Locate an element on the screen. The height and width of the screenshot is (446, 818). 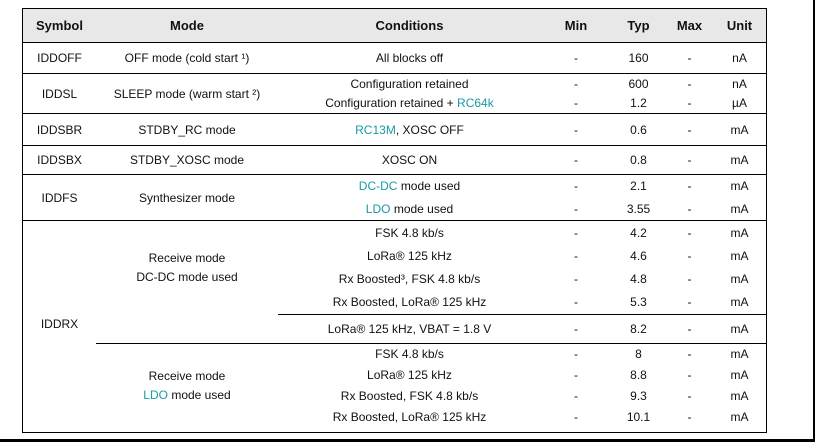
condition-line: DC-DC mode used - 2.1 - mA is located at coordinates (522, 186).